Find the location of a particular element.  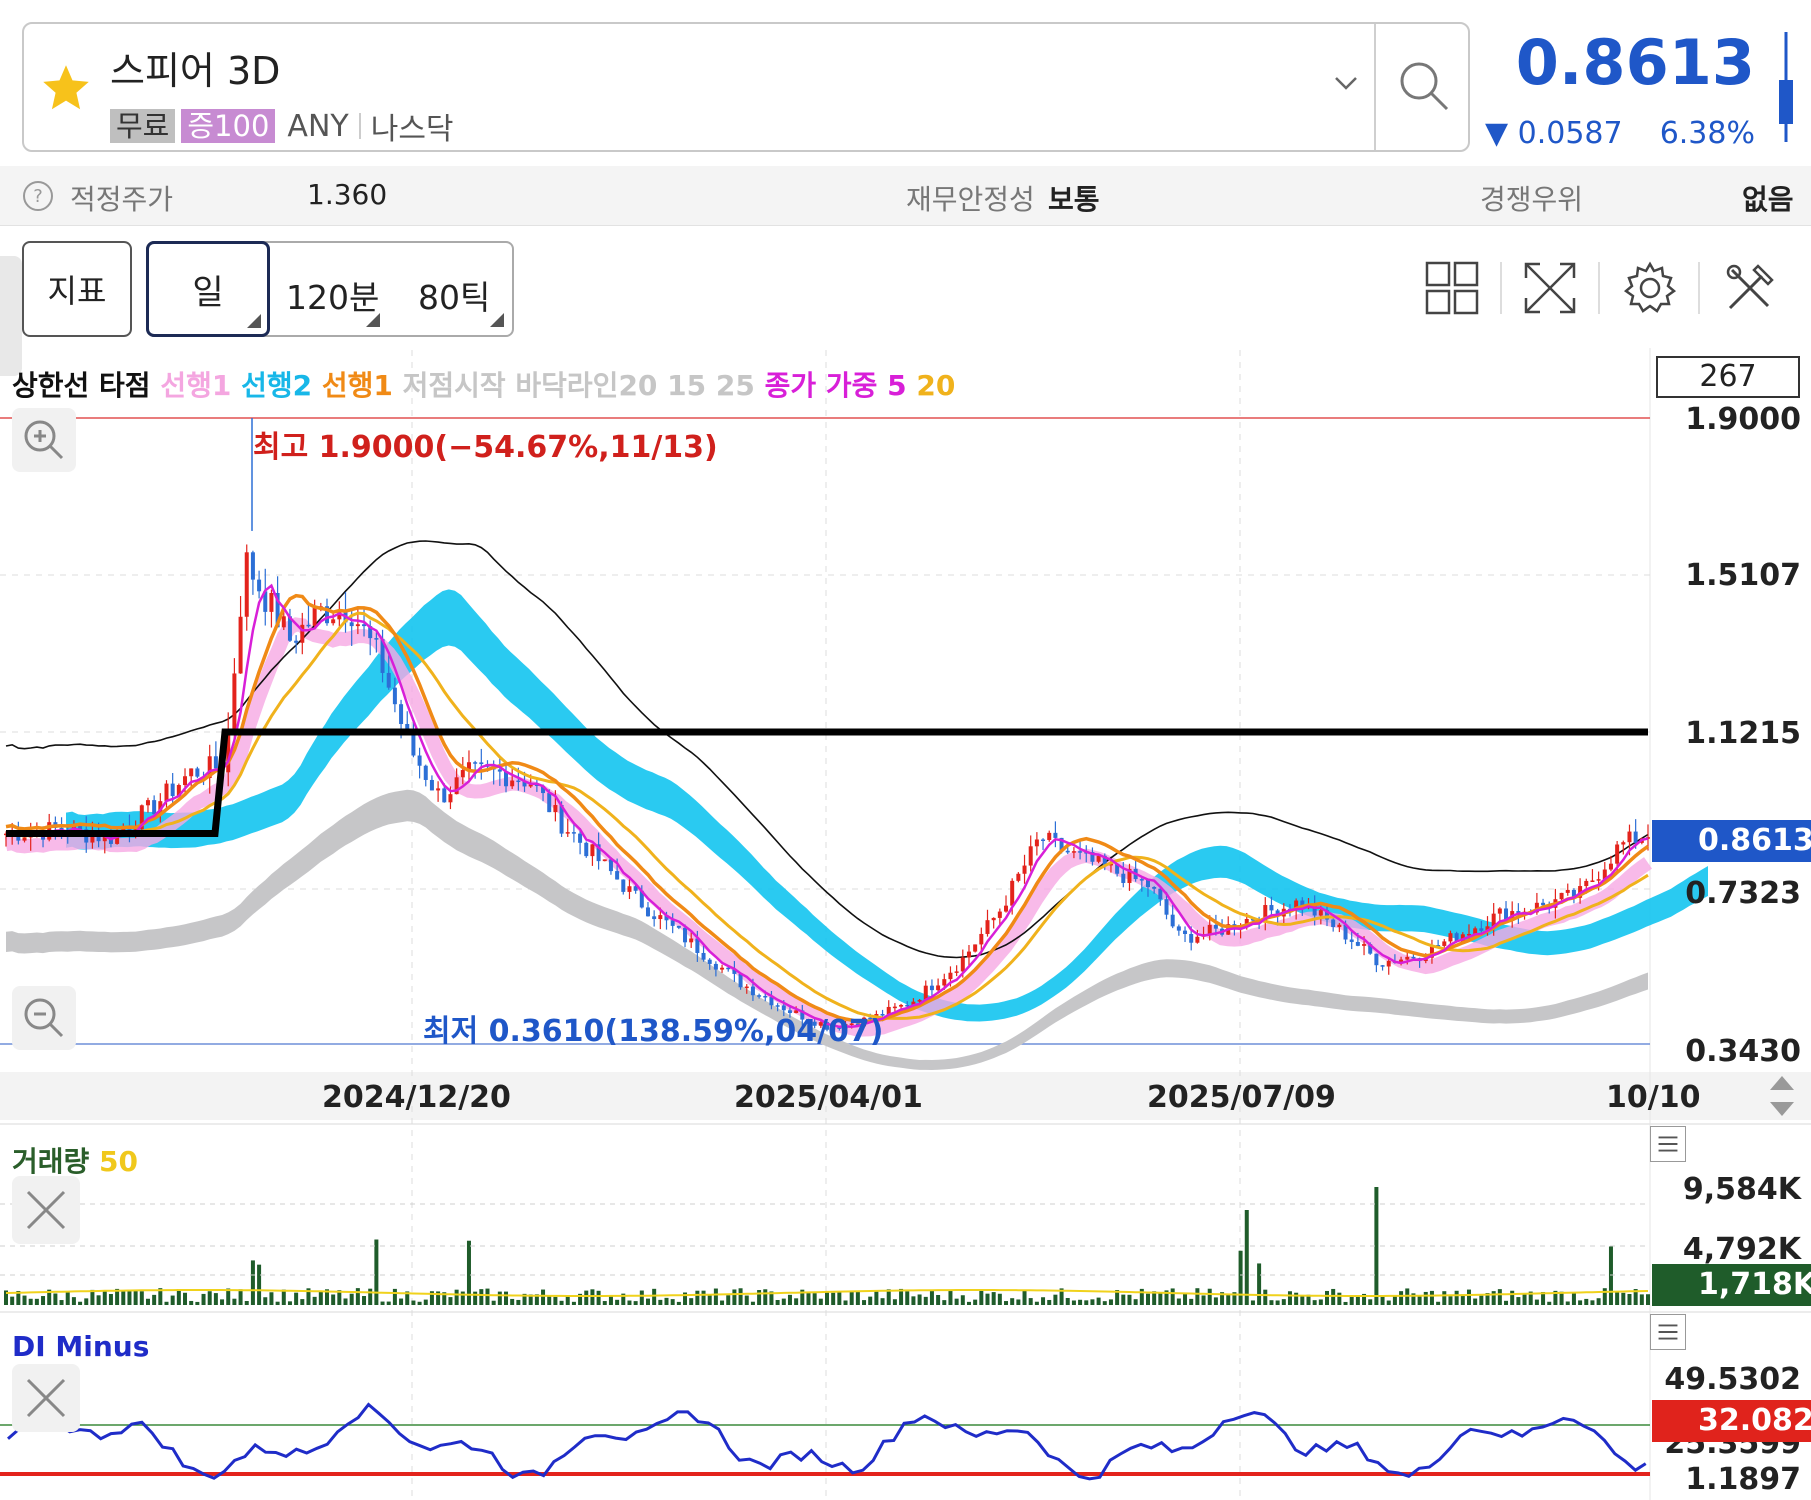

gear-icon is located at coordinates (1650, 288).